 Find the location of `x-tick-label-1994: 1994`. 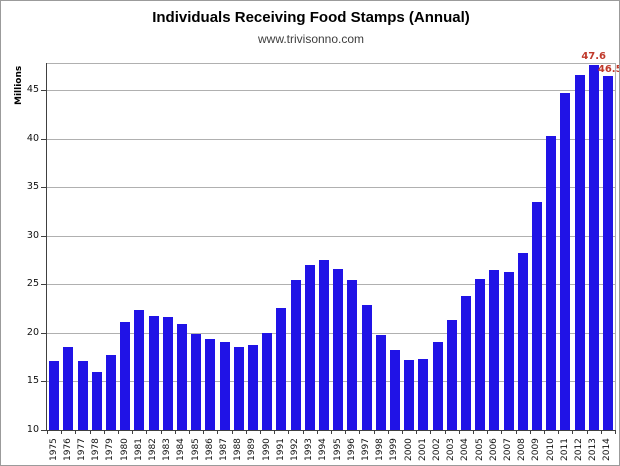

x-tick-label-1994: 1994 is located at coordinates (323, 449).